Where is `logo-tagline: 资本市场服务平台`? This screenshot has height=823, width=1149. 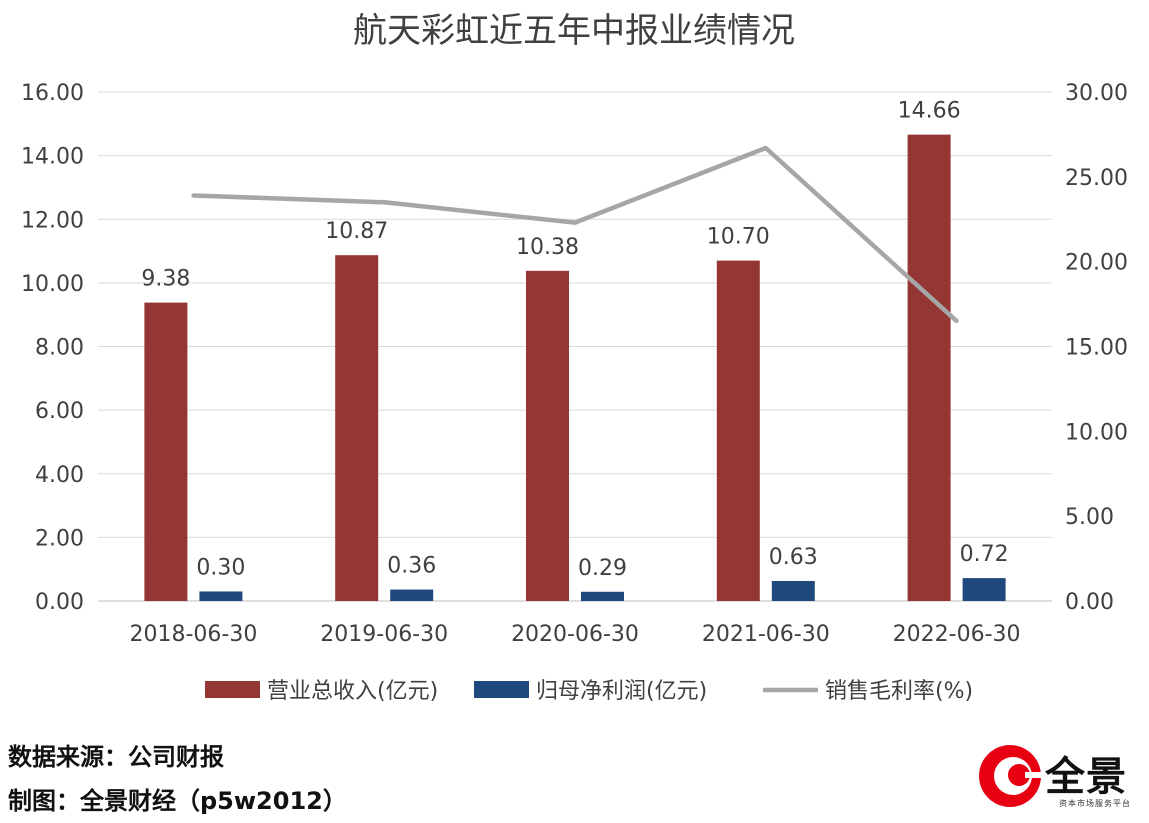
logo-tagline: 资本市场服务平台 is located at coordinates (1095, 803).